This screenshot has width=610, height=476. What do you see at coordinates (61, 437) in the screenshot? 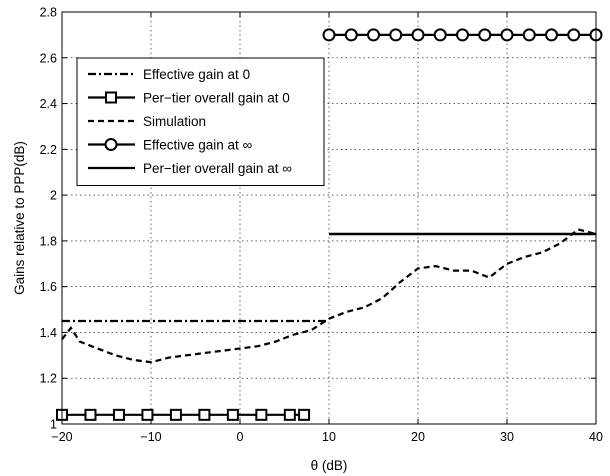
I see `x-tick-label: −20` at bounding box center [61, 437].